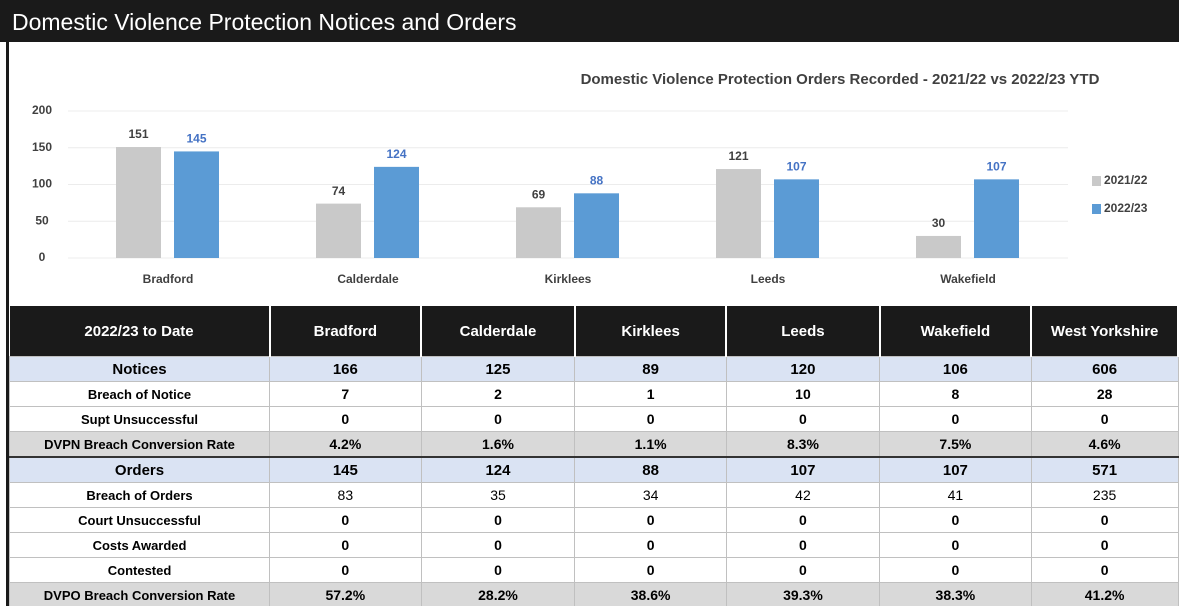 Image resolution: width=1179 pixels, height=606 pixels. What do you see at coordinates (650, 369) in the screenshot?
I see `table-cell: 89` at bounding box center [650, 369].